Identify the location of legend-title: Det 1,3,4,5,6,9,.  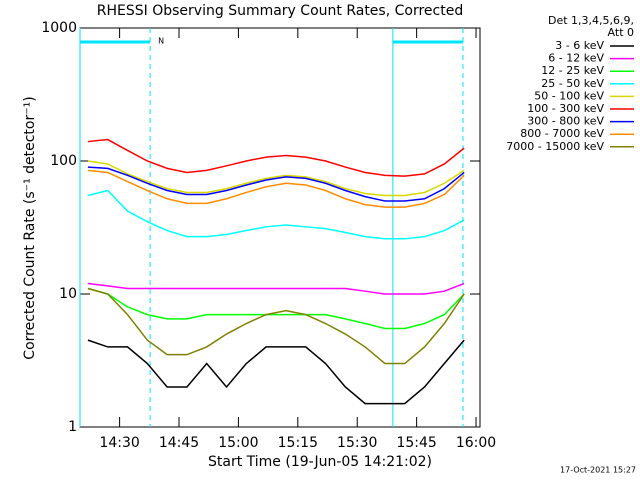
(591, 20).